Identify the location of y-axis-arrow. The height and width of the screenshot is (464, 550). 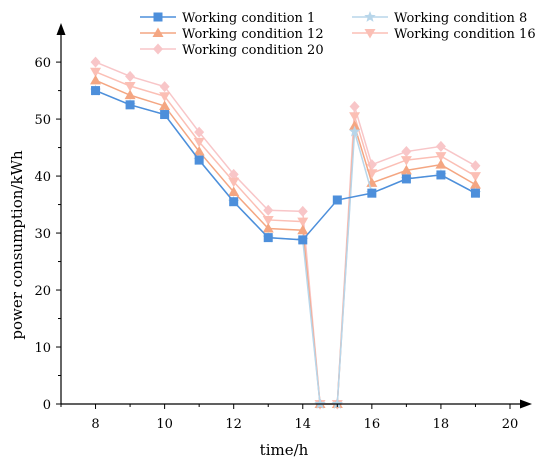
(61, 29).